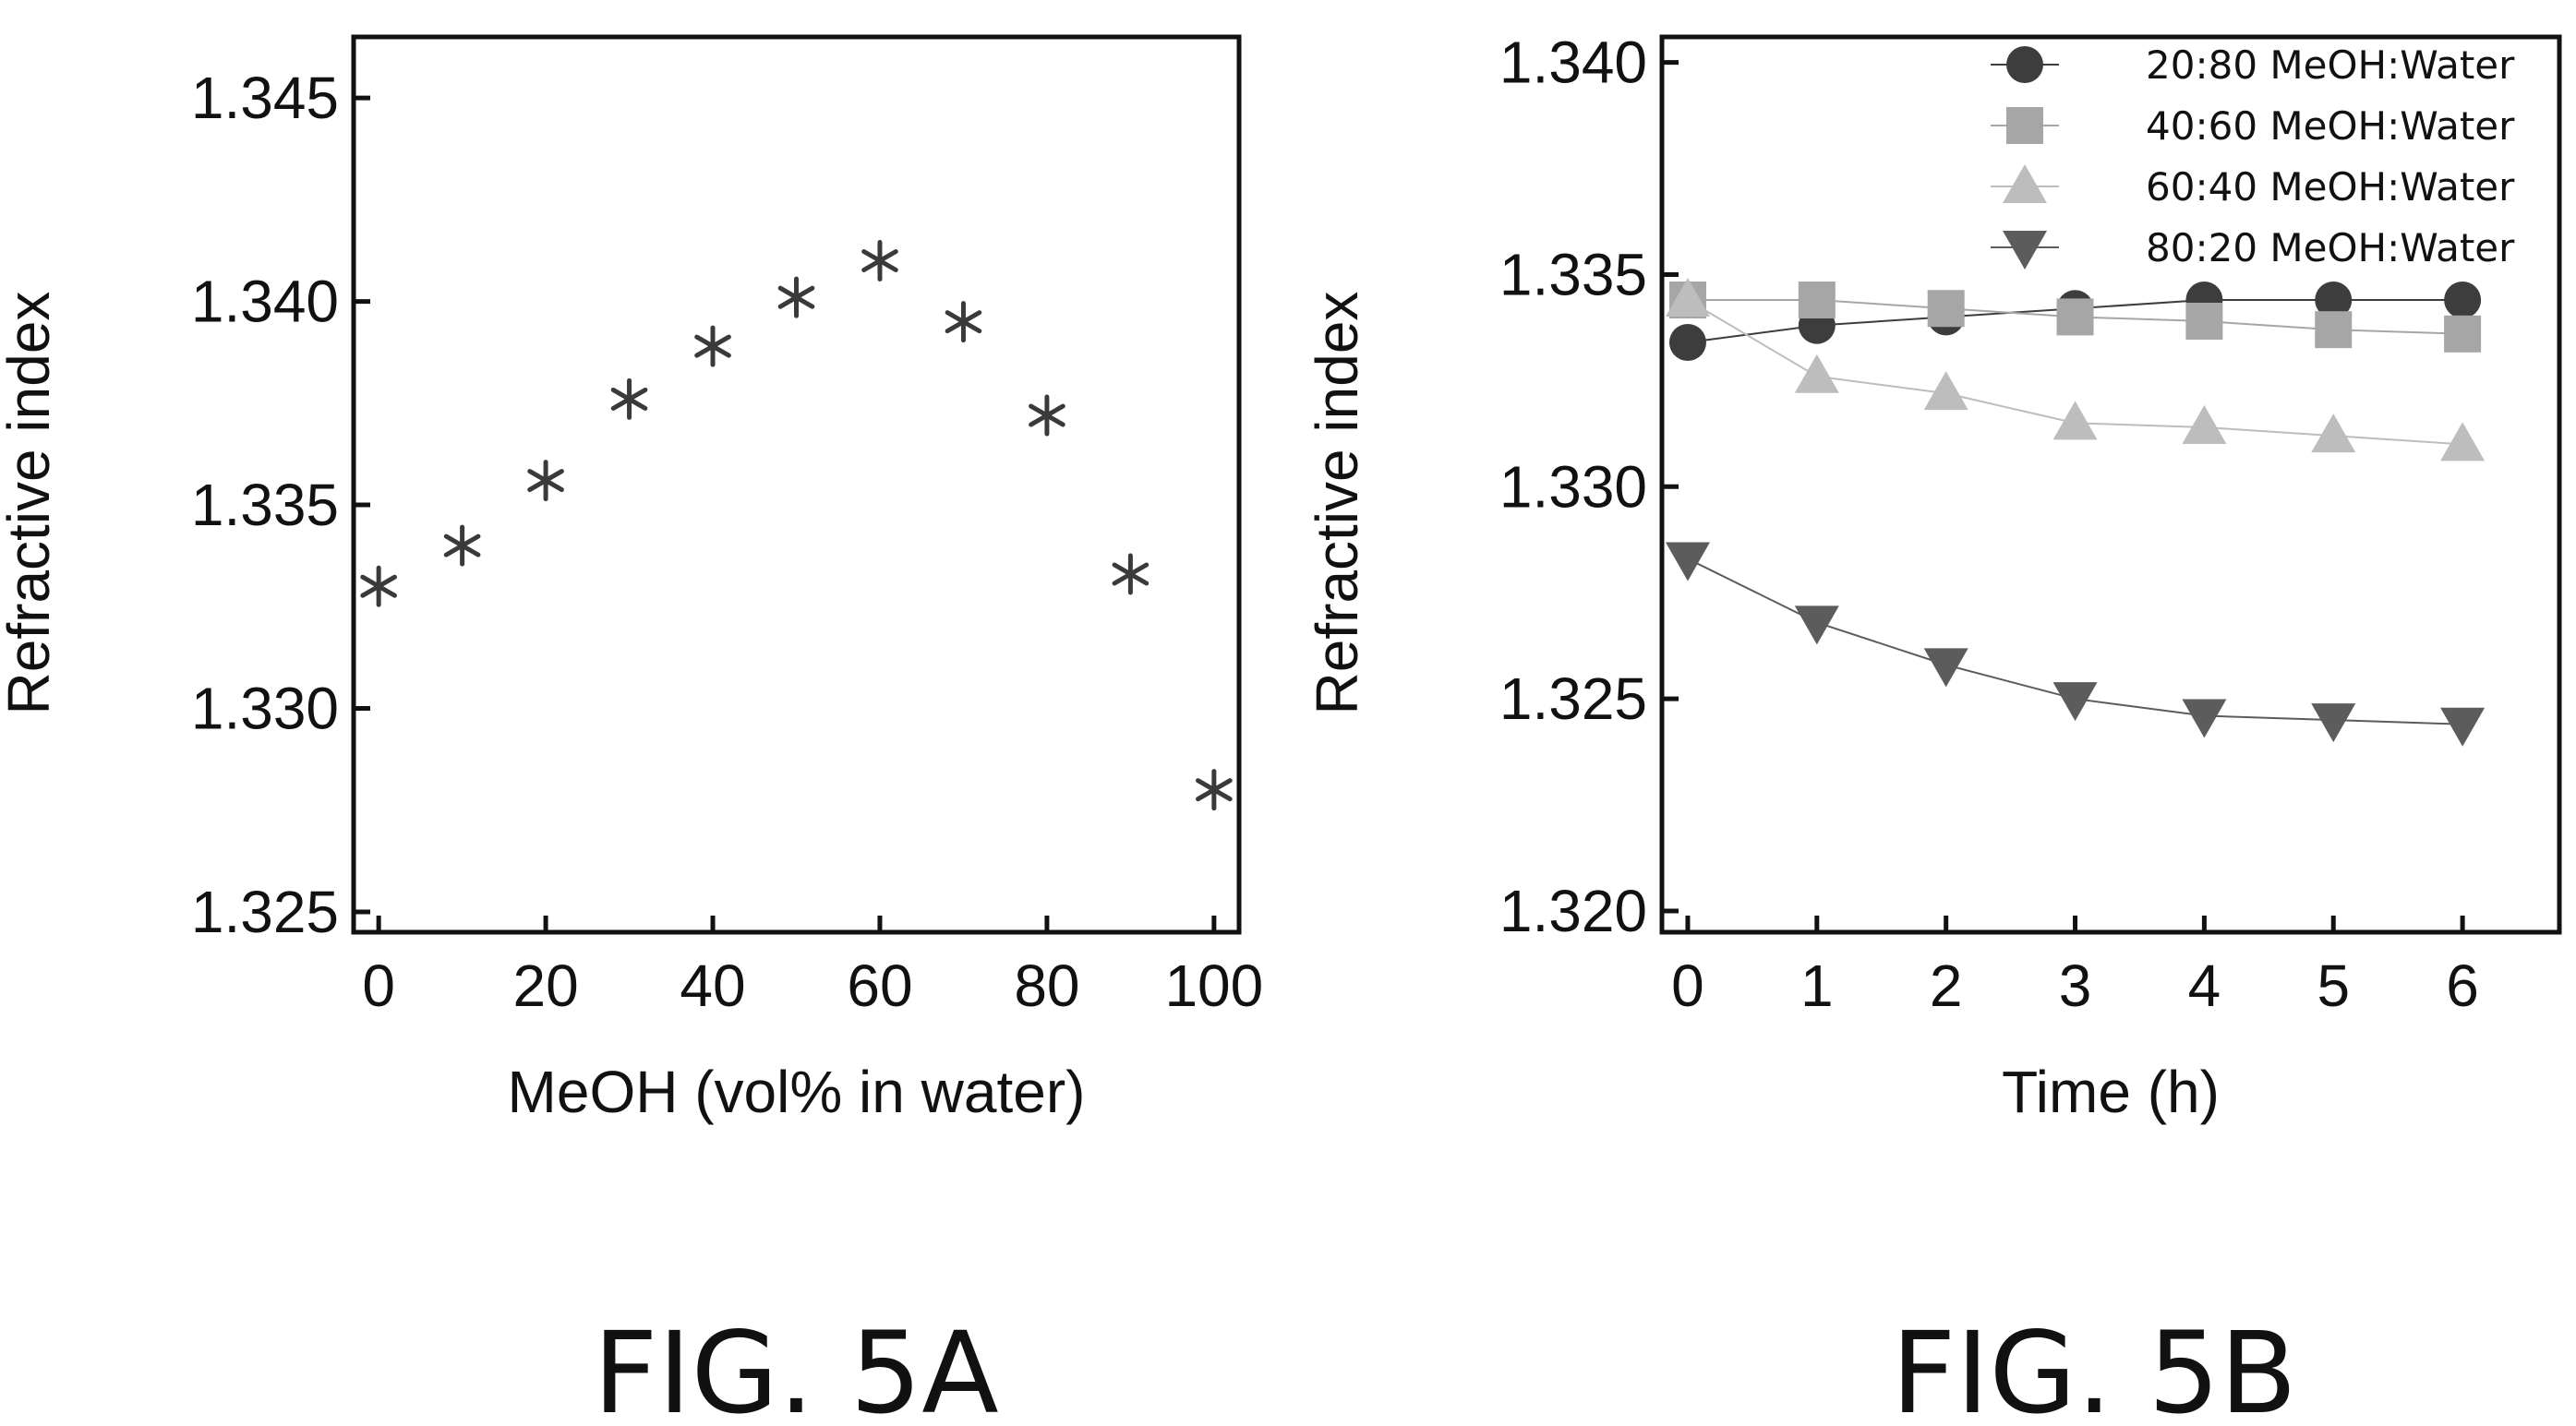 This screenshot has width=2576, height=1426. What do you see at coordinates (2204, 986) in the screenshot?
I see `x-tick-label: 4` at bounding box center [2204, 986].